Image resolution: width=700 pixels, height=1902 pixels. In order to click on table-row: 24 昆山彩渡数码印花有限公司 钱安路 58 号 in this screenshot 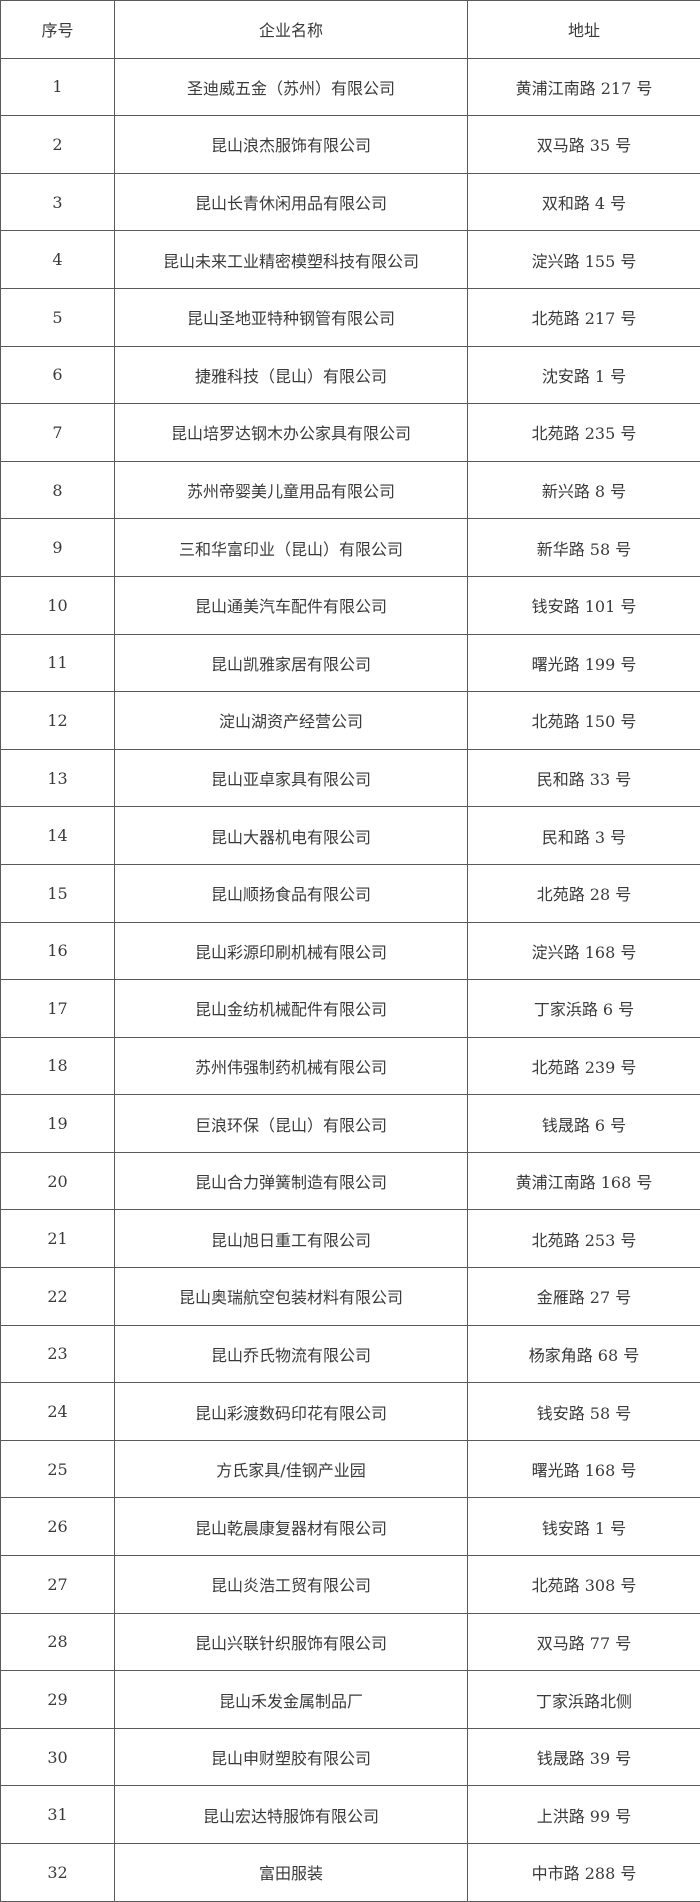, I will do `click(350, 1411)`.